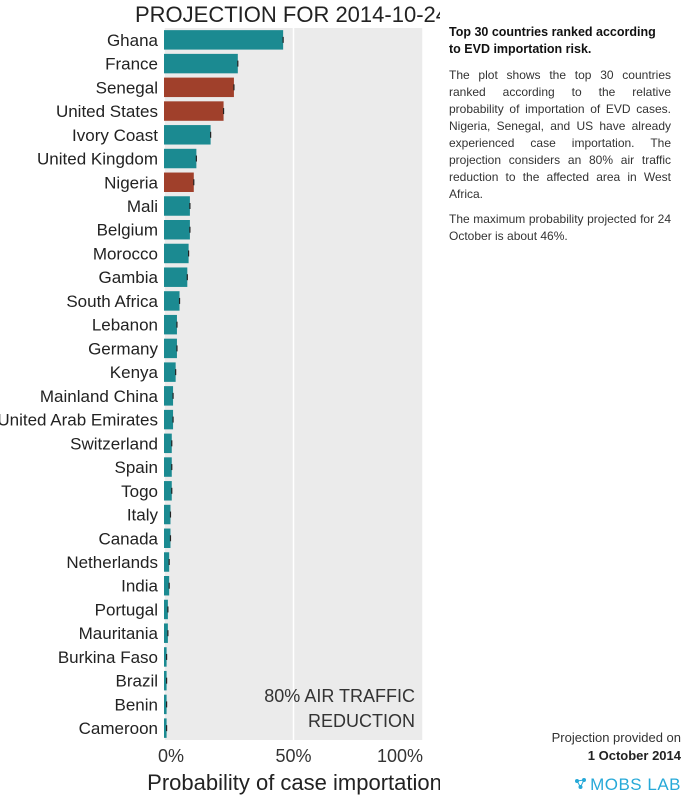 The width and height of the screenshot is (689, 800). Describe the element at coordinates (580, 785) in the screenshot. I see `molecule-icon` at that location.